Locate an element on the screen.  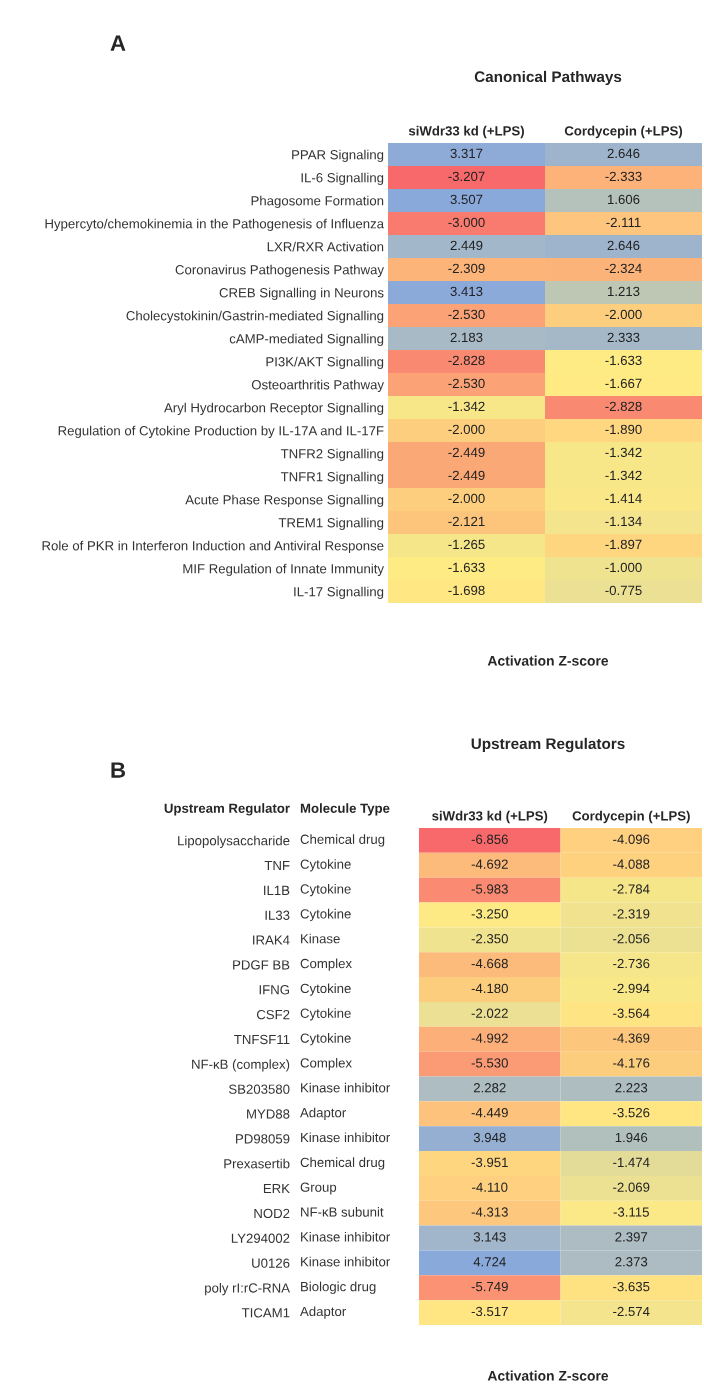
y-tick-label: TNFR2 Signalling is located at coordinates (332, 455).